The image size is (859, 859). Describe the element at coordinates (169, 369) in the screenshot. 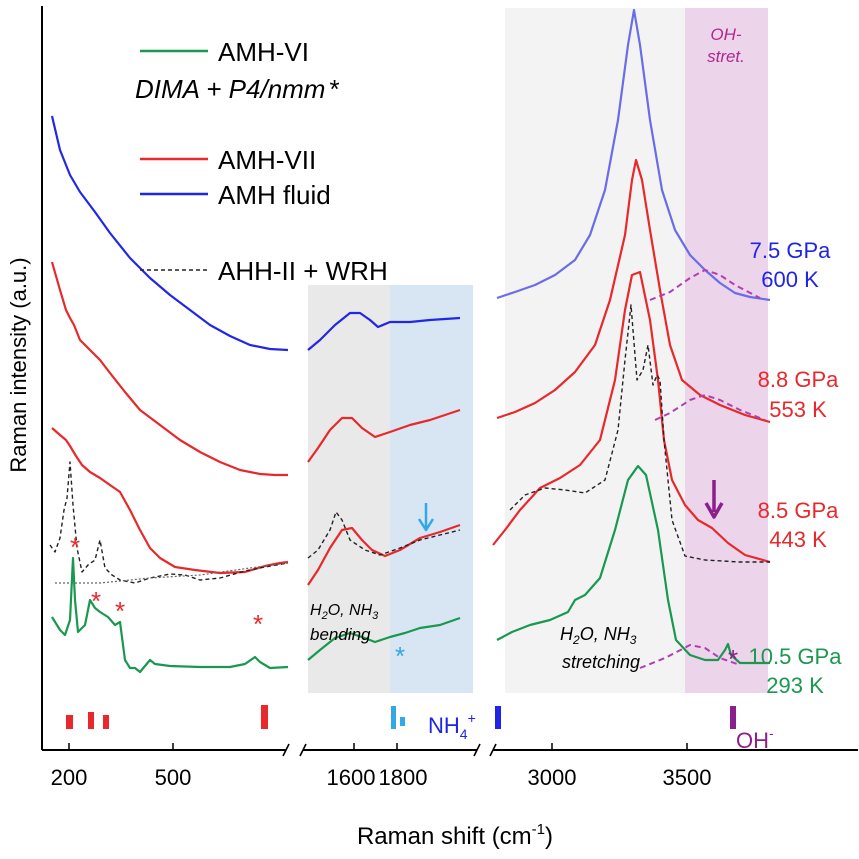

I see `low-amh7-553-spectrum` at that location.